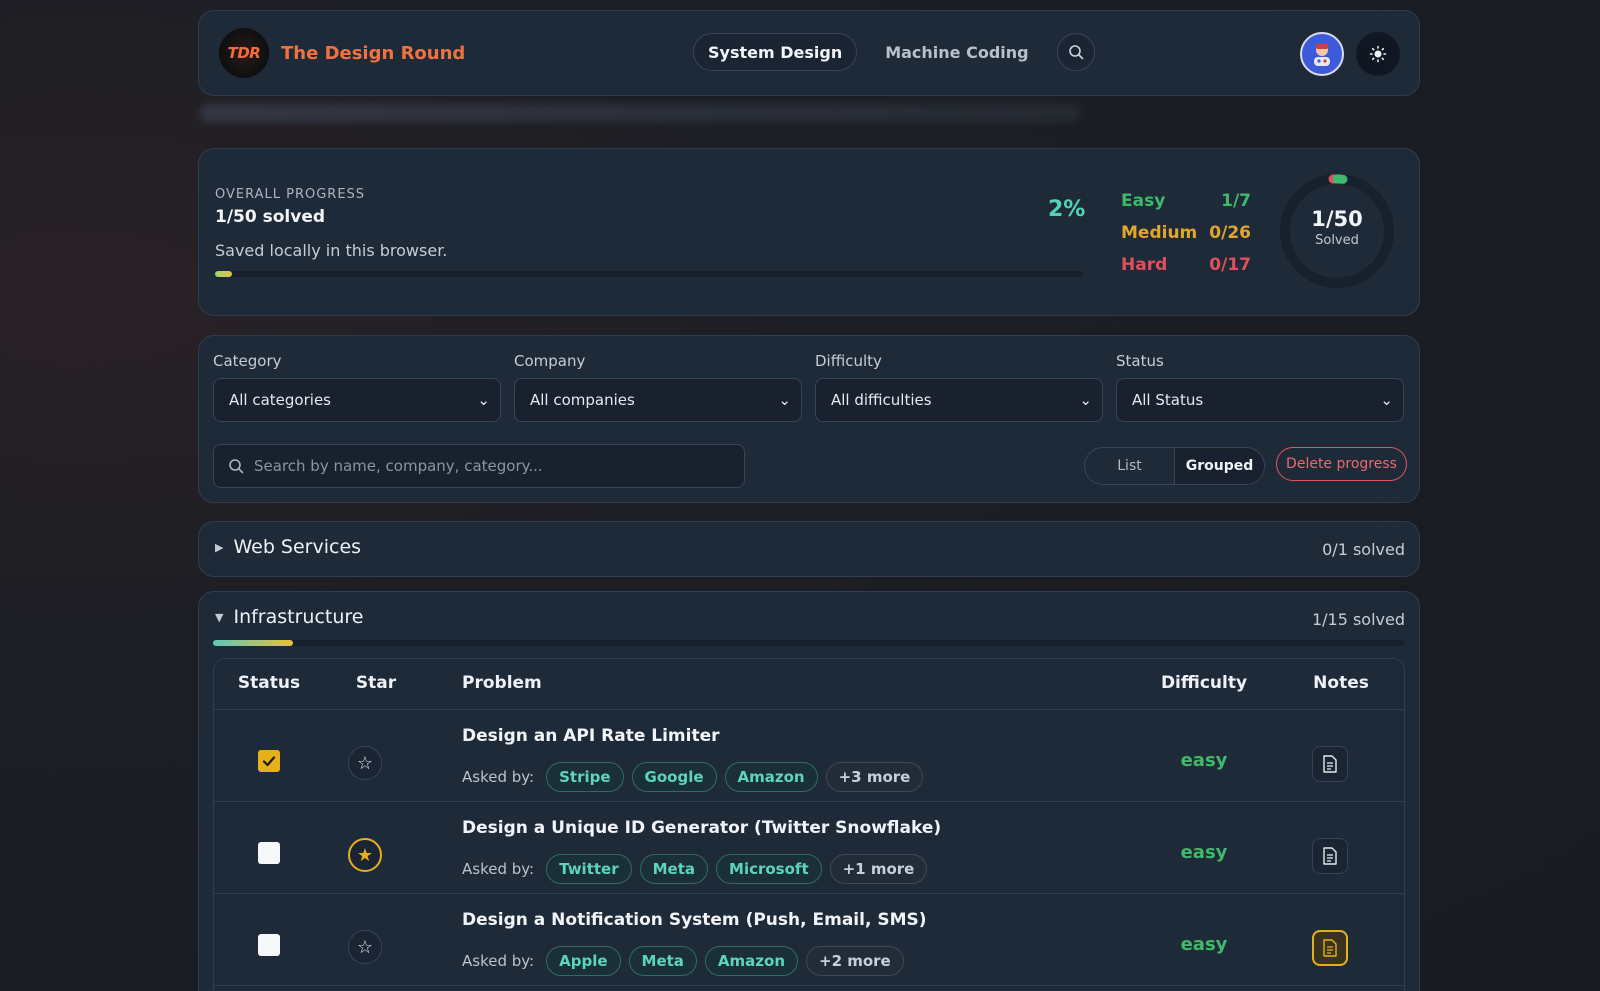 The height and width of the screenshot is (991, 1600). Describe the element at coordinates (674, 777) in the screenshot. I see `company-tag: Google` at that location.